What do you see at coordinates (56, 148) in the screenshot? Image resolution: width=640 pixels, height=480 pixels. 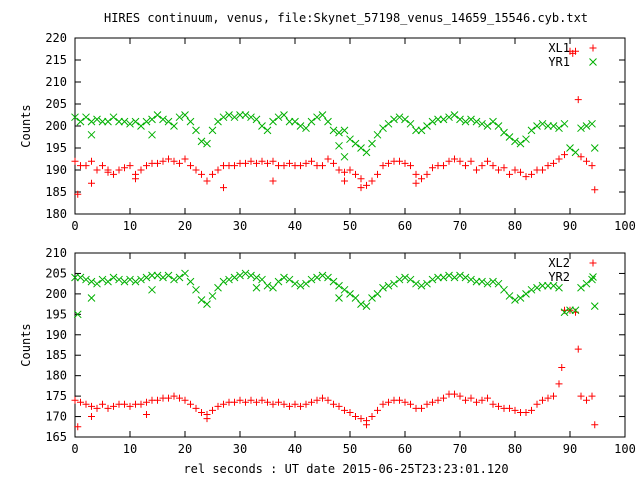 I see `panel-1-y-tick-label: 195` at bounding box center [56, 148].